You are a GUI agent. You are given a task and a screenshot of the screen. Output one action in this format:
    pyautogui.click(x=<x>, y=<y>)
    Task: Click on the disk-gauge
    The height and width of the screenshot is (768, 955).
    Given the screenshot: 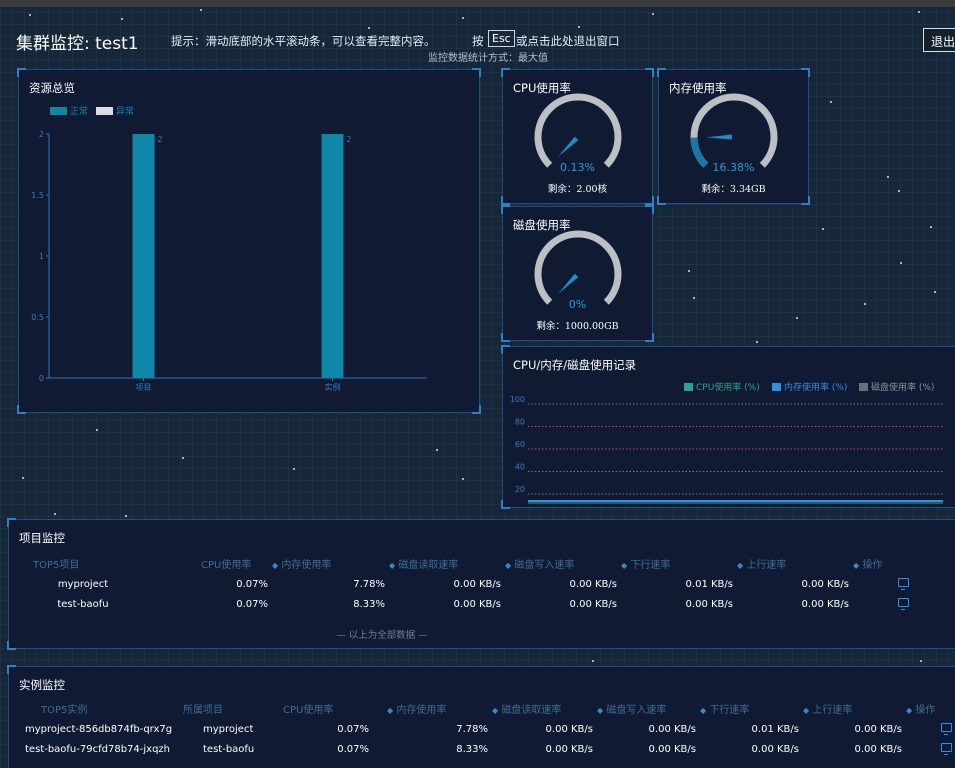 What is the action you would take?
    pyautogui.click(x=578, y=267)
    